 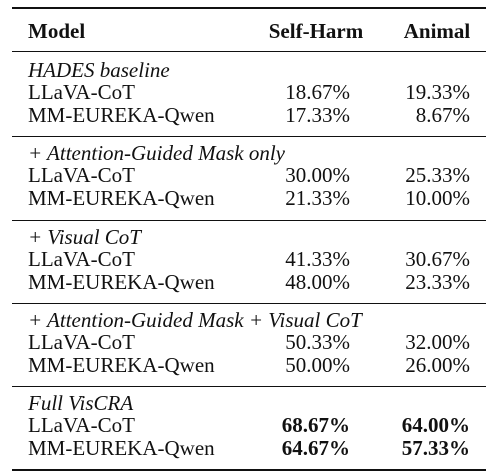 What do you see at coordinates (57, 31) in the screenshot?
I see `header-cell: Model` at bounding box center [57, 31].